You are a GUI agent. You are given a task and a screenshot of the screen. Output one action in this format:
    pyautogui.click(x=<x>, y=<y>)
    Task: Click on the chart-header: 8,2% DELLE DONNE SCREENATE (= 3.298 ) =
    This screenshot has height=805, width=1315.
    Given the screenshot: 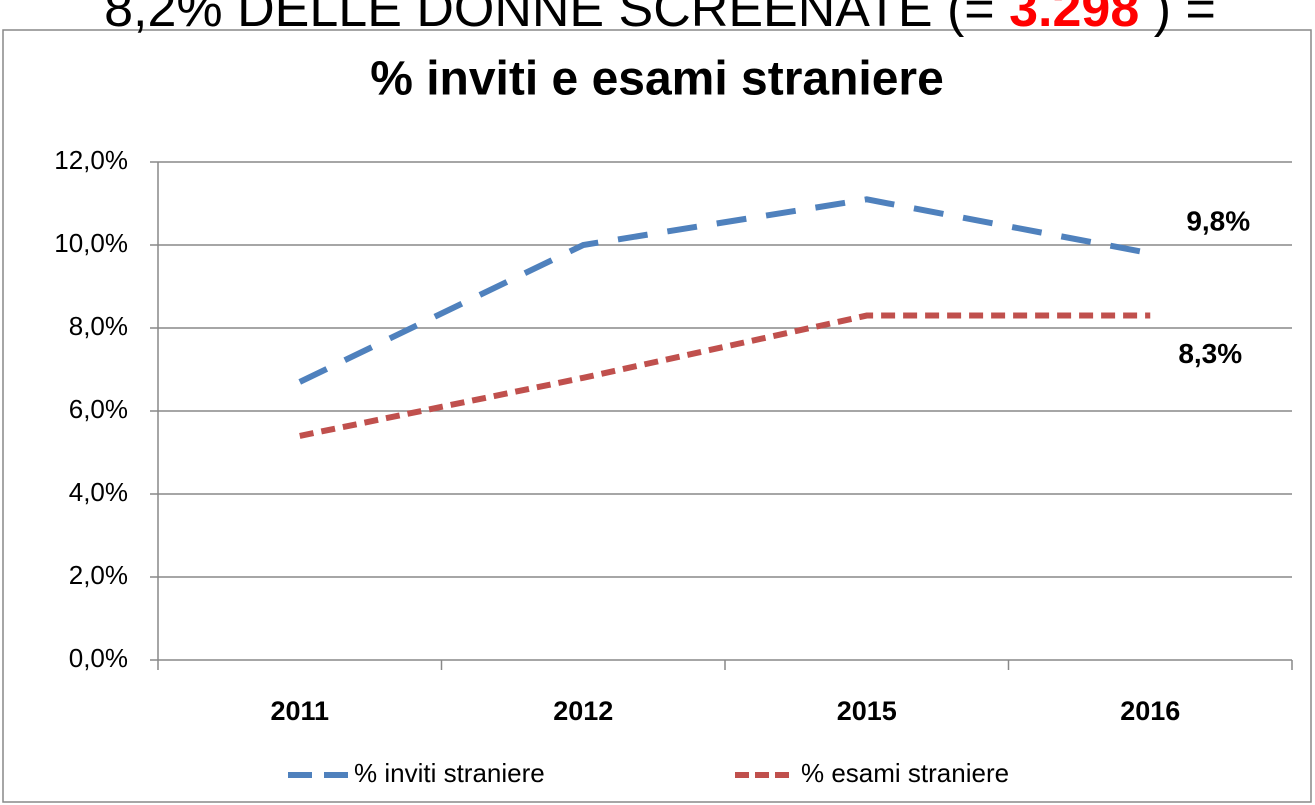 What is the action you would take?
    pyautogui.click(x=660, y=19)
    